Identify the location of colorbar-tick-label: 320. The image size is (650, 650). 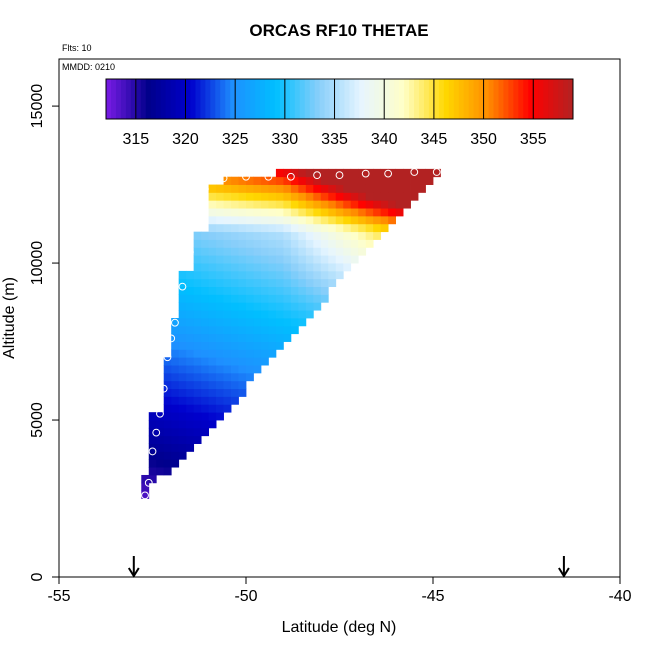
(185, 139).